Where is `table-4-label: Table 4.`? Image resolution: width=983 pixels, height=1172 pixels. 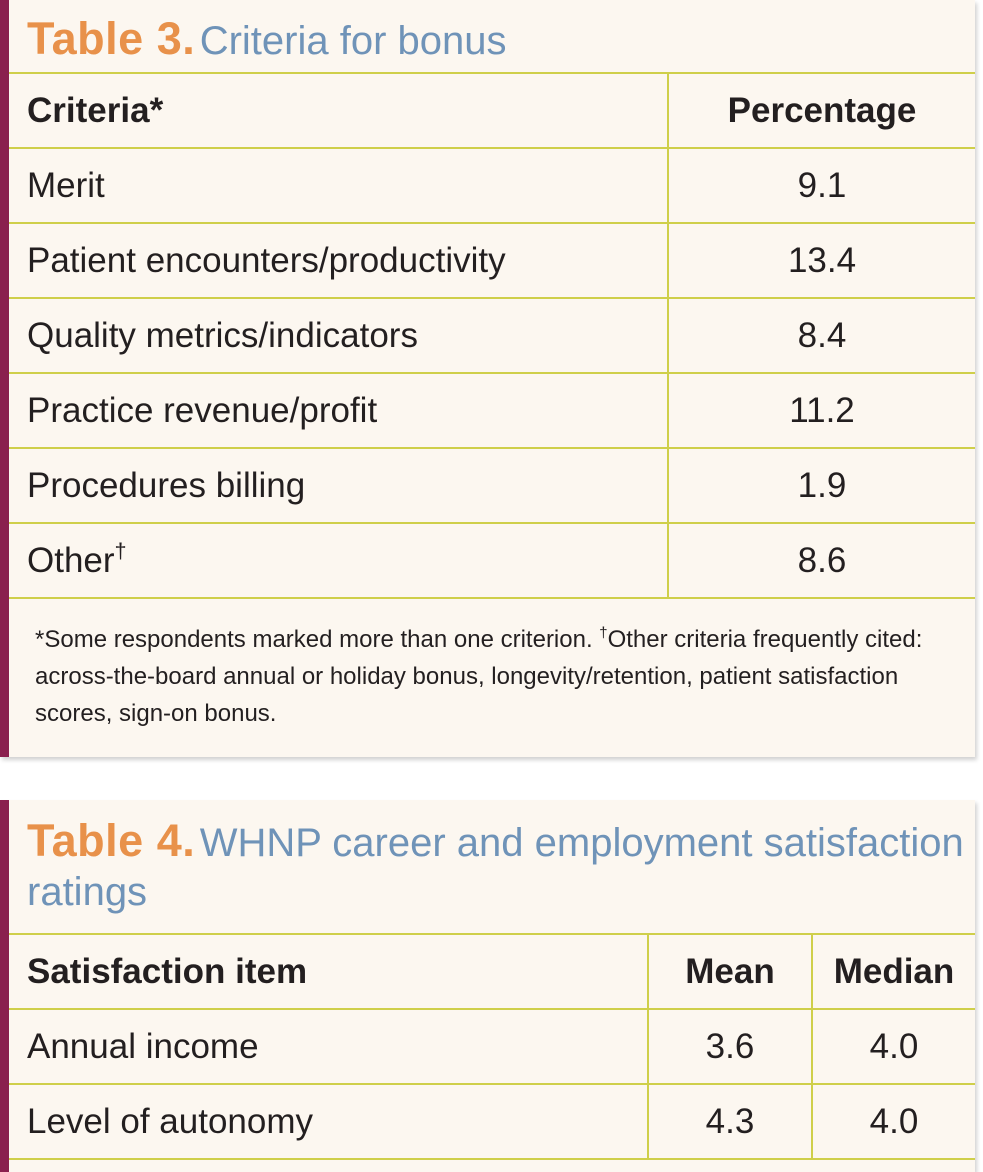 table-4-label: Table 4. is located at coordinates (111, 840).